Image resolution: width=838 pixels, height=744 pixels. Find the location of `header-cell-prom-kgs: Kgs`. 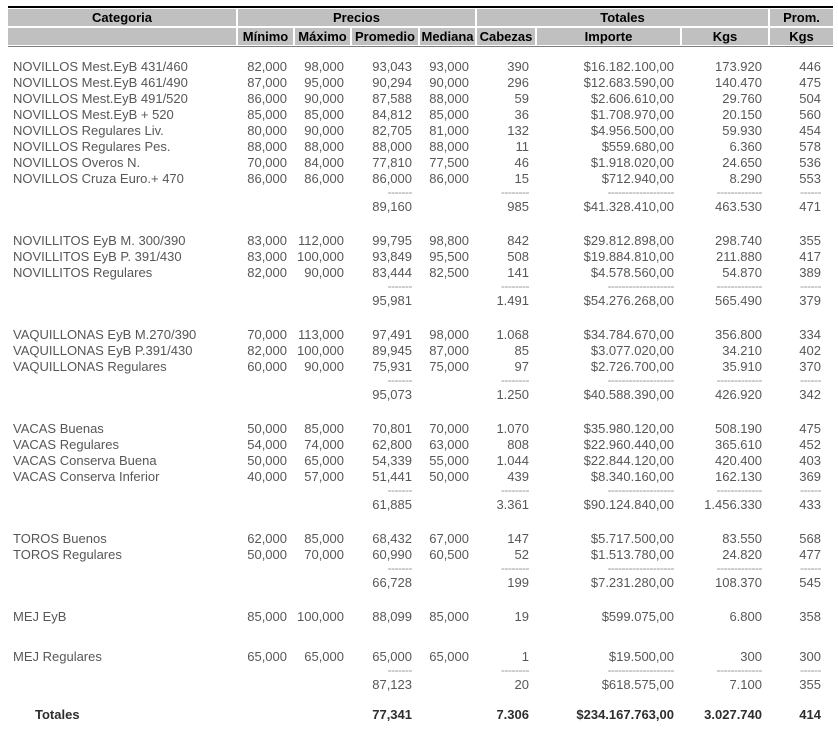

header-cell-prom-kgs: Kgs is located at coordinates (801, 36).